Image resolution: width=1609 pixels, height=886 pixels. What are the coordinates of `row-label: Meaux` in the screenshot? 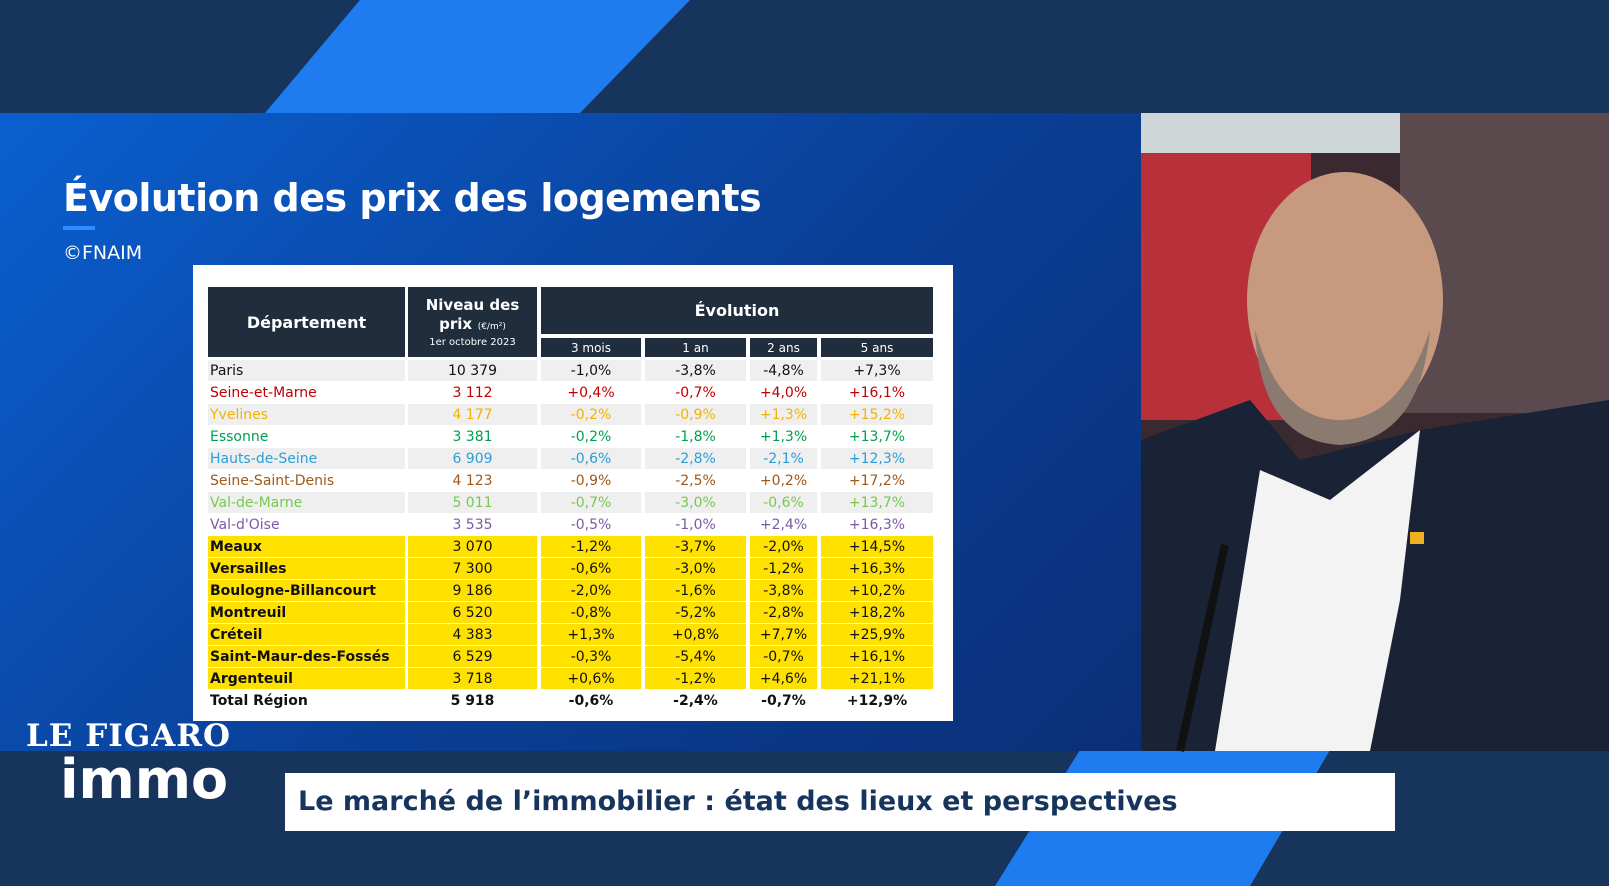 It's located at (306, 546).